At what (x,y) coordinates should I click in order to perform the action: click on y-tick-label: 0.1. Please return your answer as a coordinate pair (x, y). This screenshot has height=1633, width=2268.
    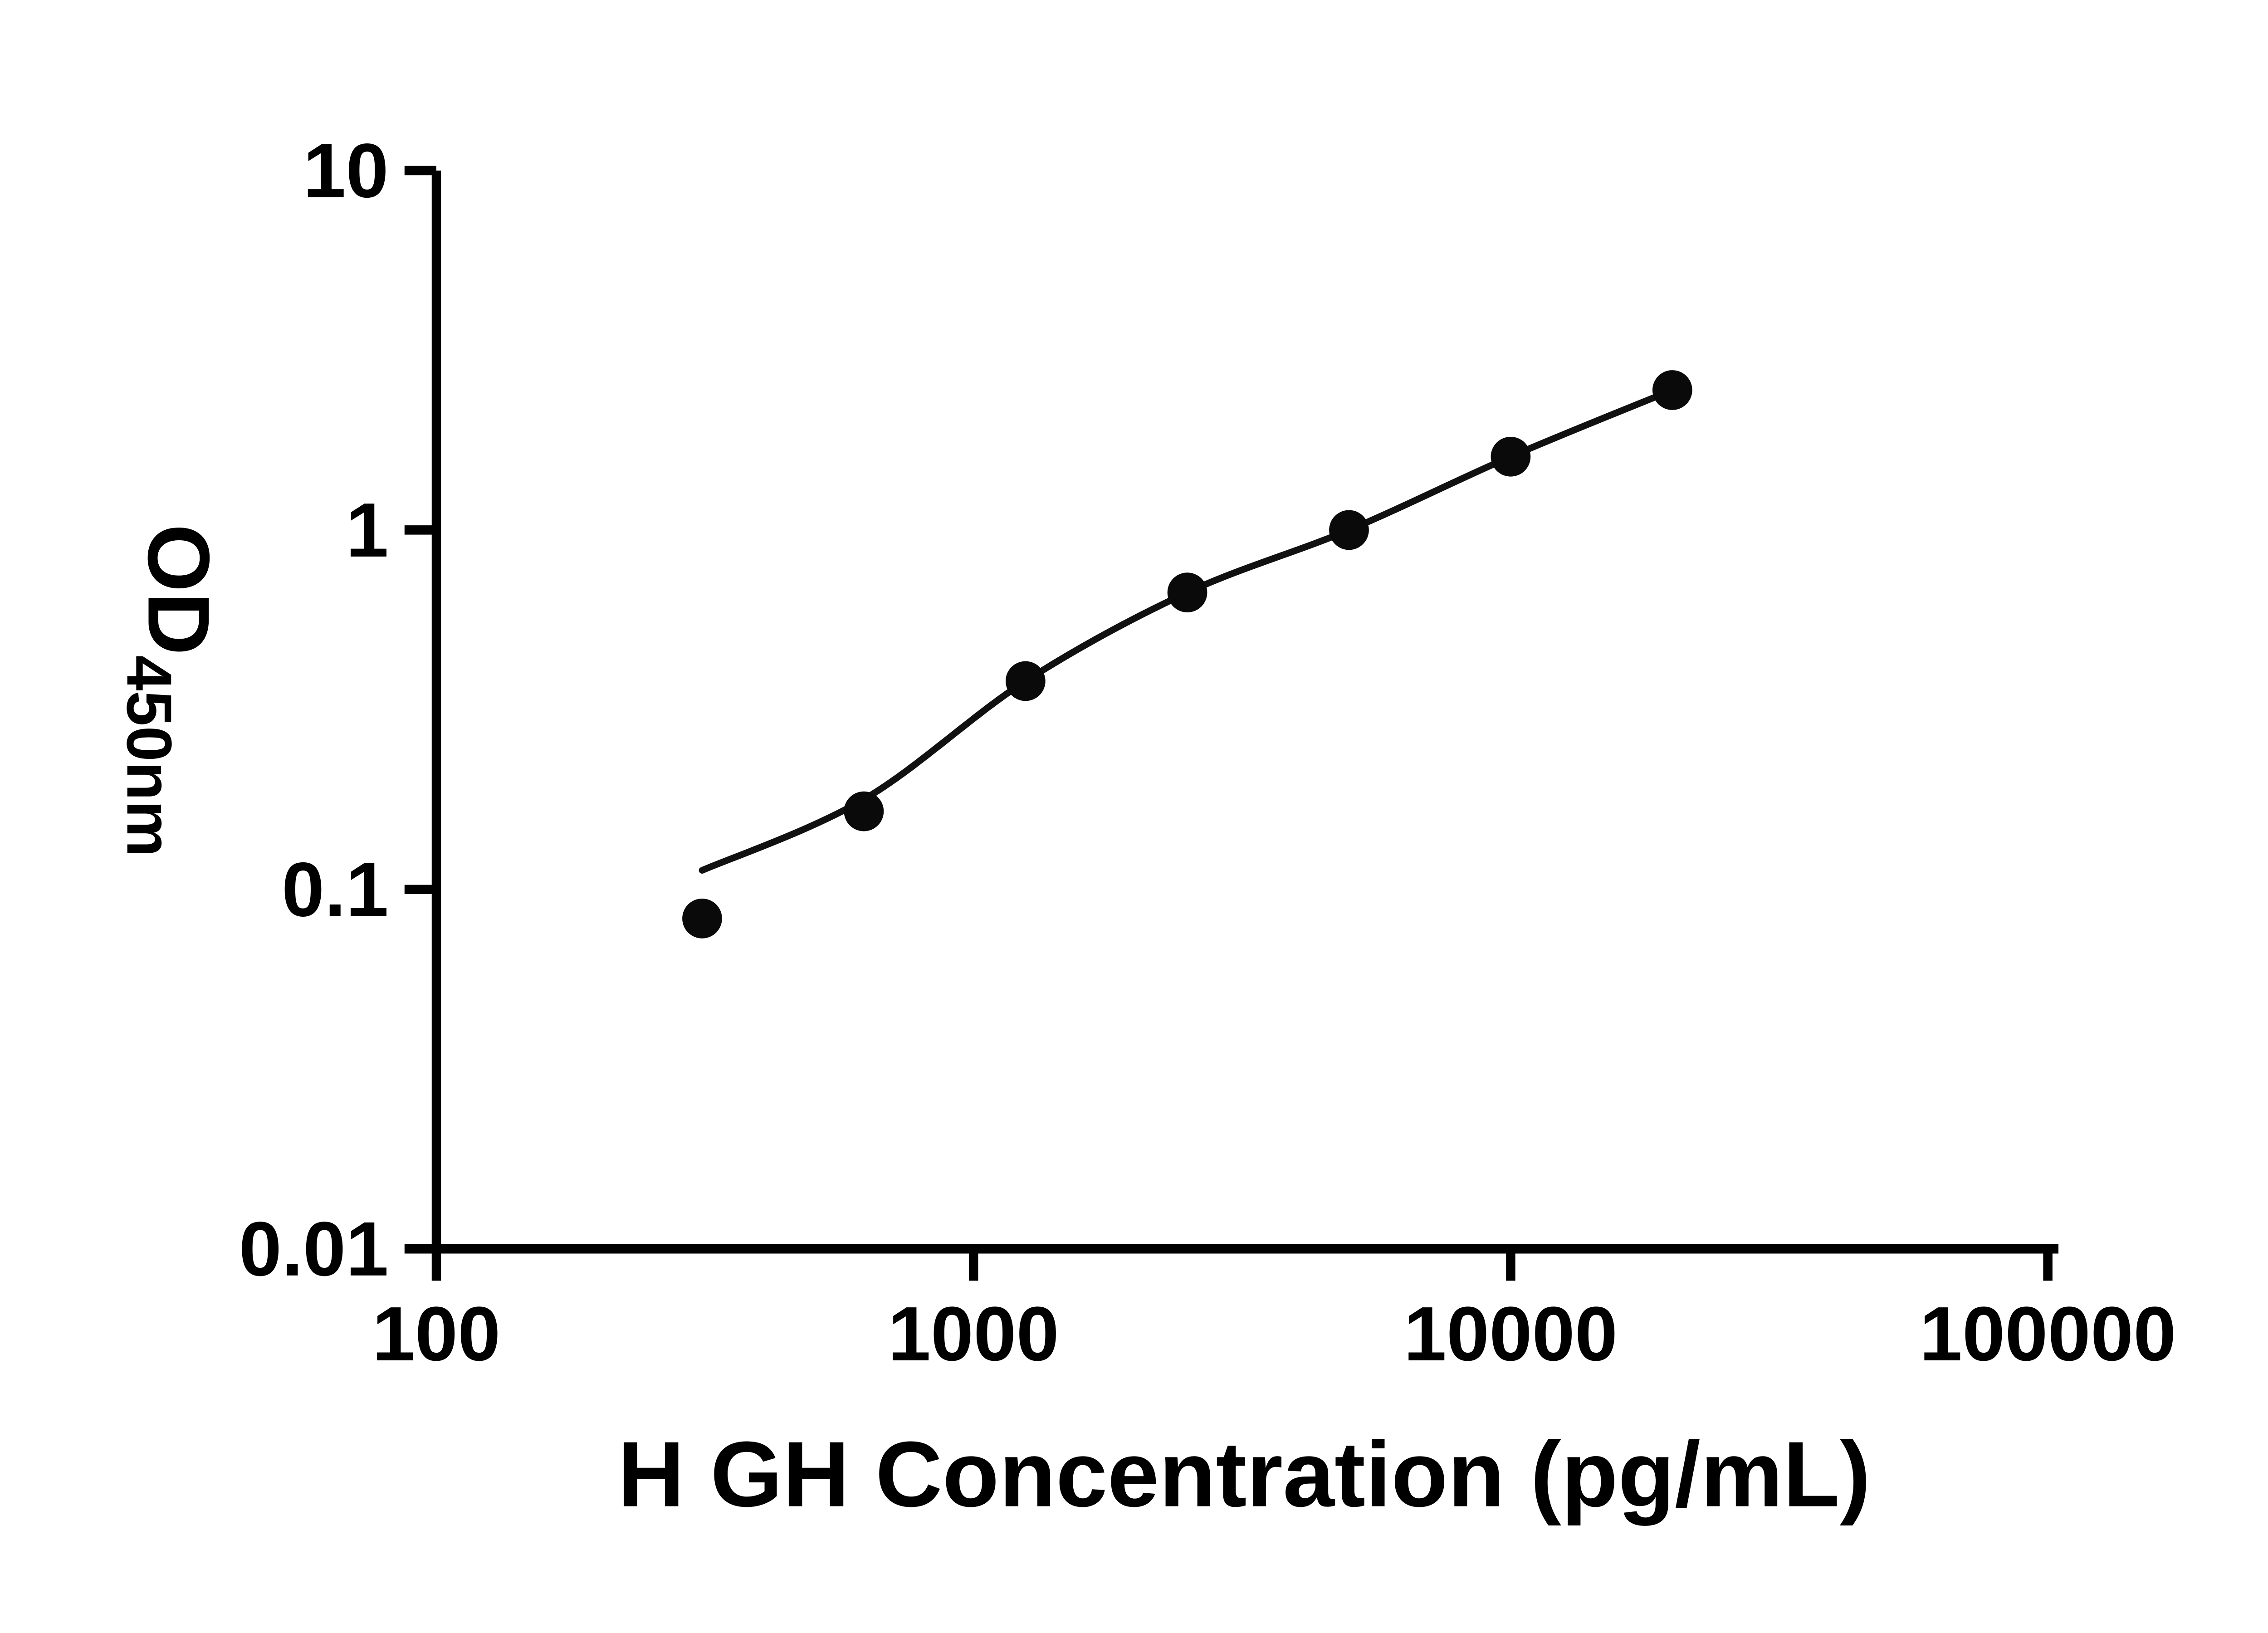
    Looking at the image, I should click on (336, 889).